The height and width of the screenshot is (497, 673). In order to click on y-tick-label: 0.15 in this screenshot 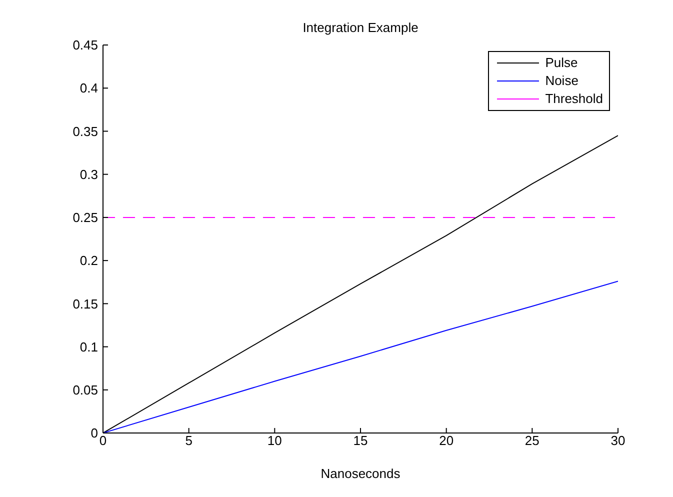, I will do `click(85, 304)`.